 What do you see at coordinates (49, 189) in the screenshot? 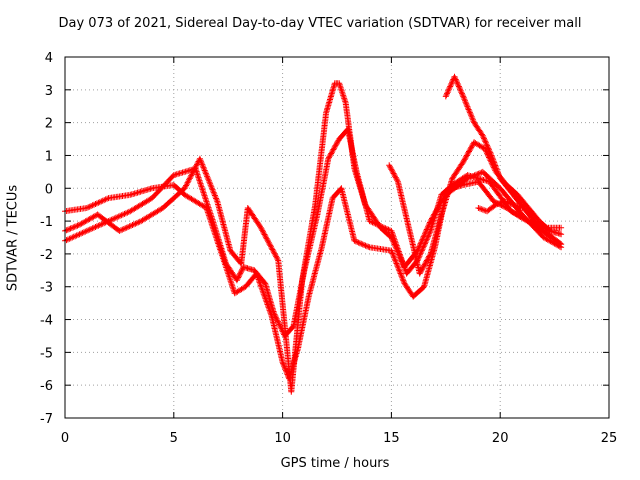
I see `y-tick-label: 0` at bounding box center [49, 189].